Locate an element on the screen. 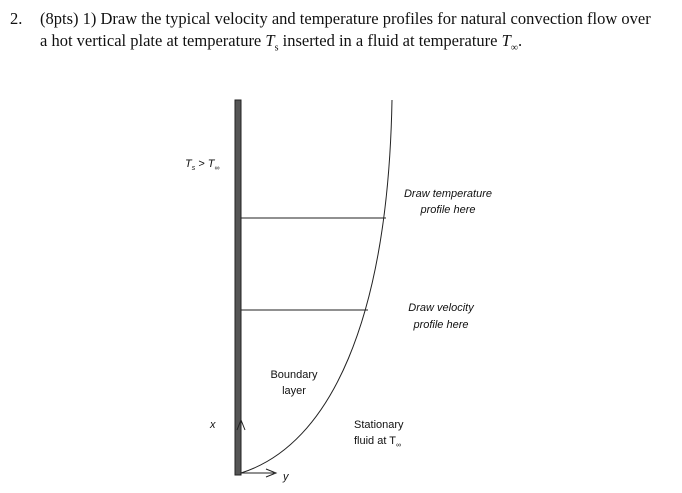 The width and height of the screenshot is (682, 493). question-number: 2. is located at coordinates (16, 18).